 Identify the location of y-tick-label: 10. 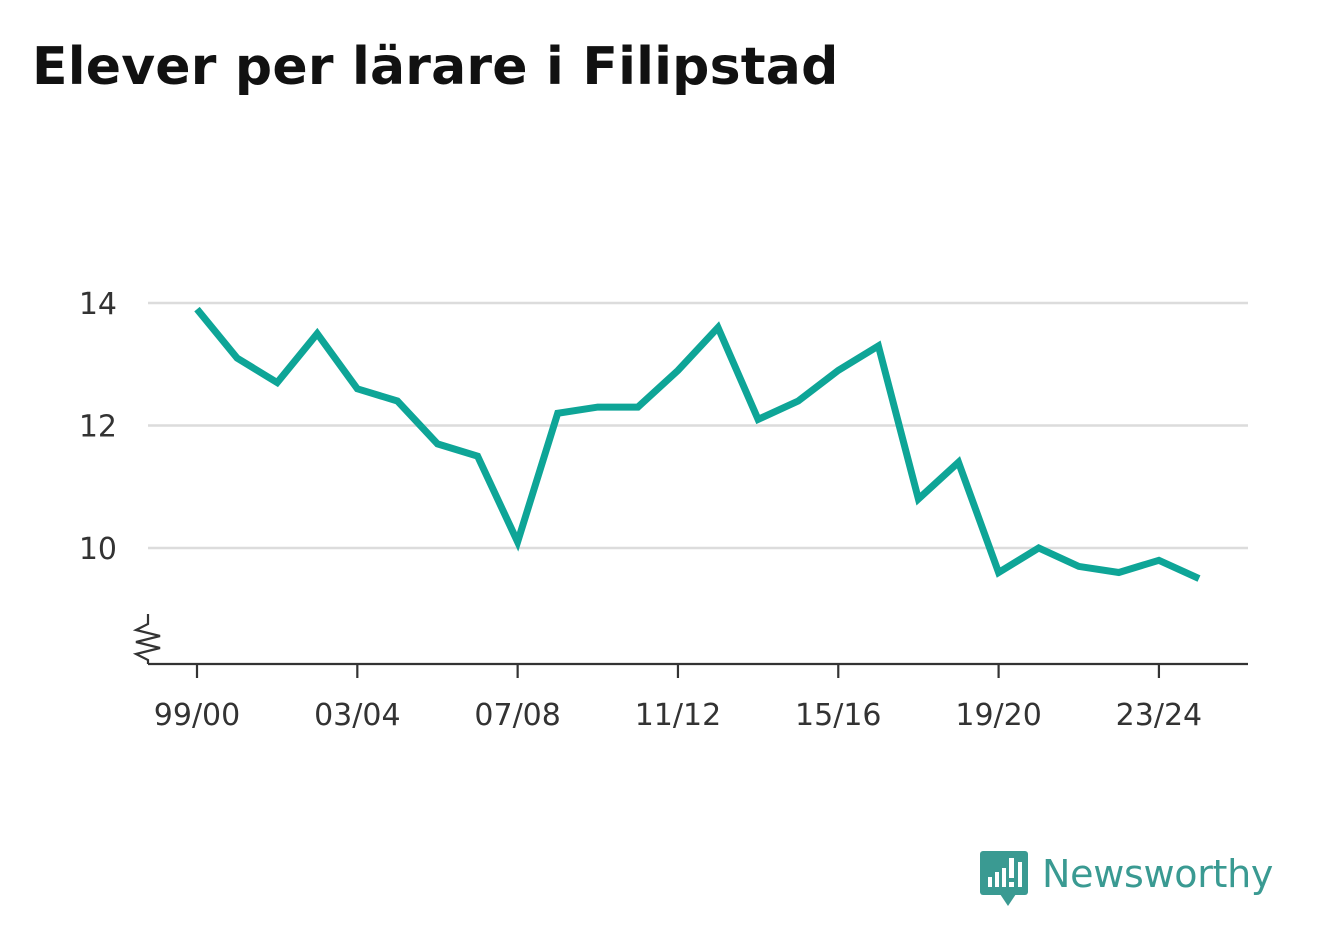
(98, 549).